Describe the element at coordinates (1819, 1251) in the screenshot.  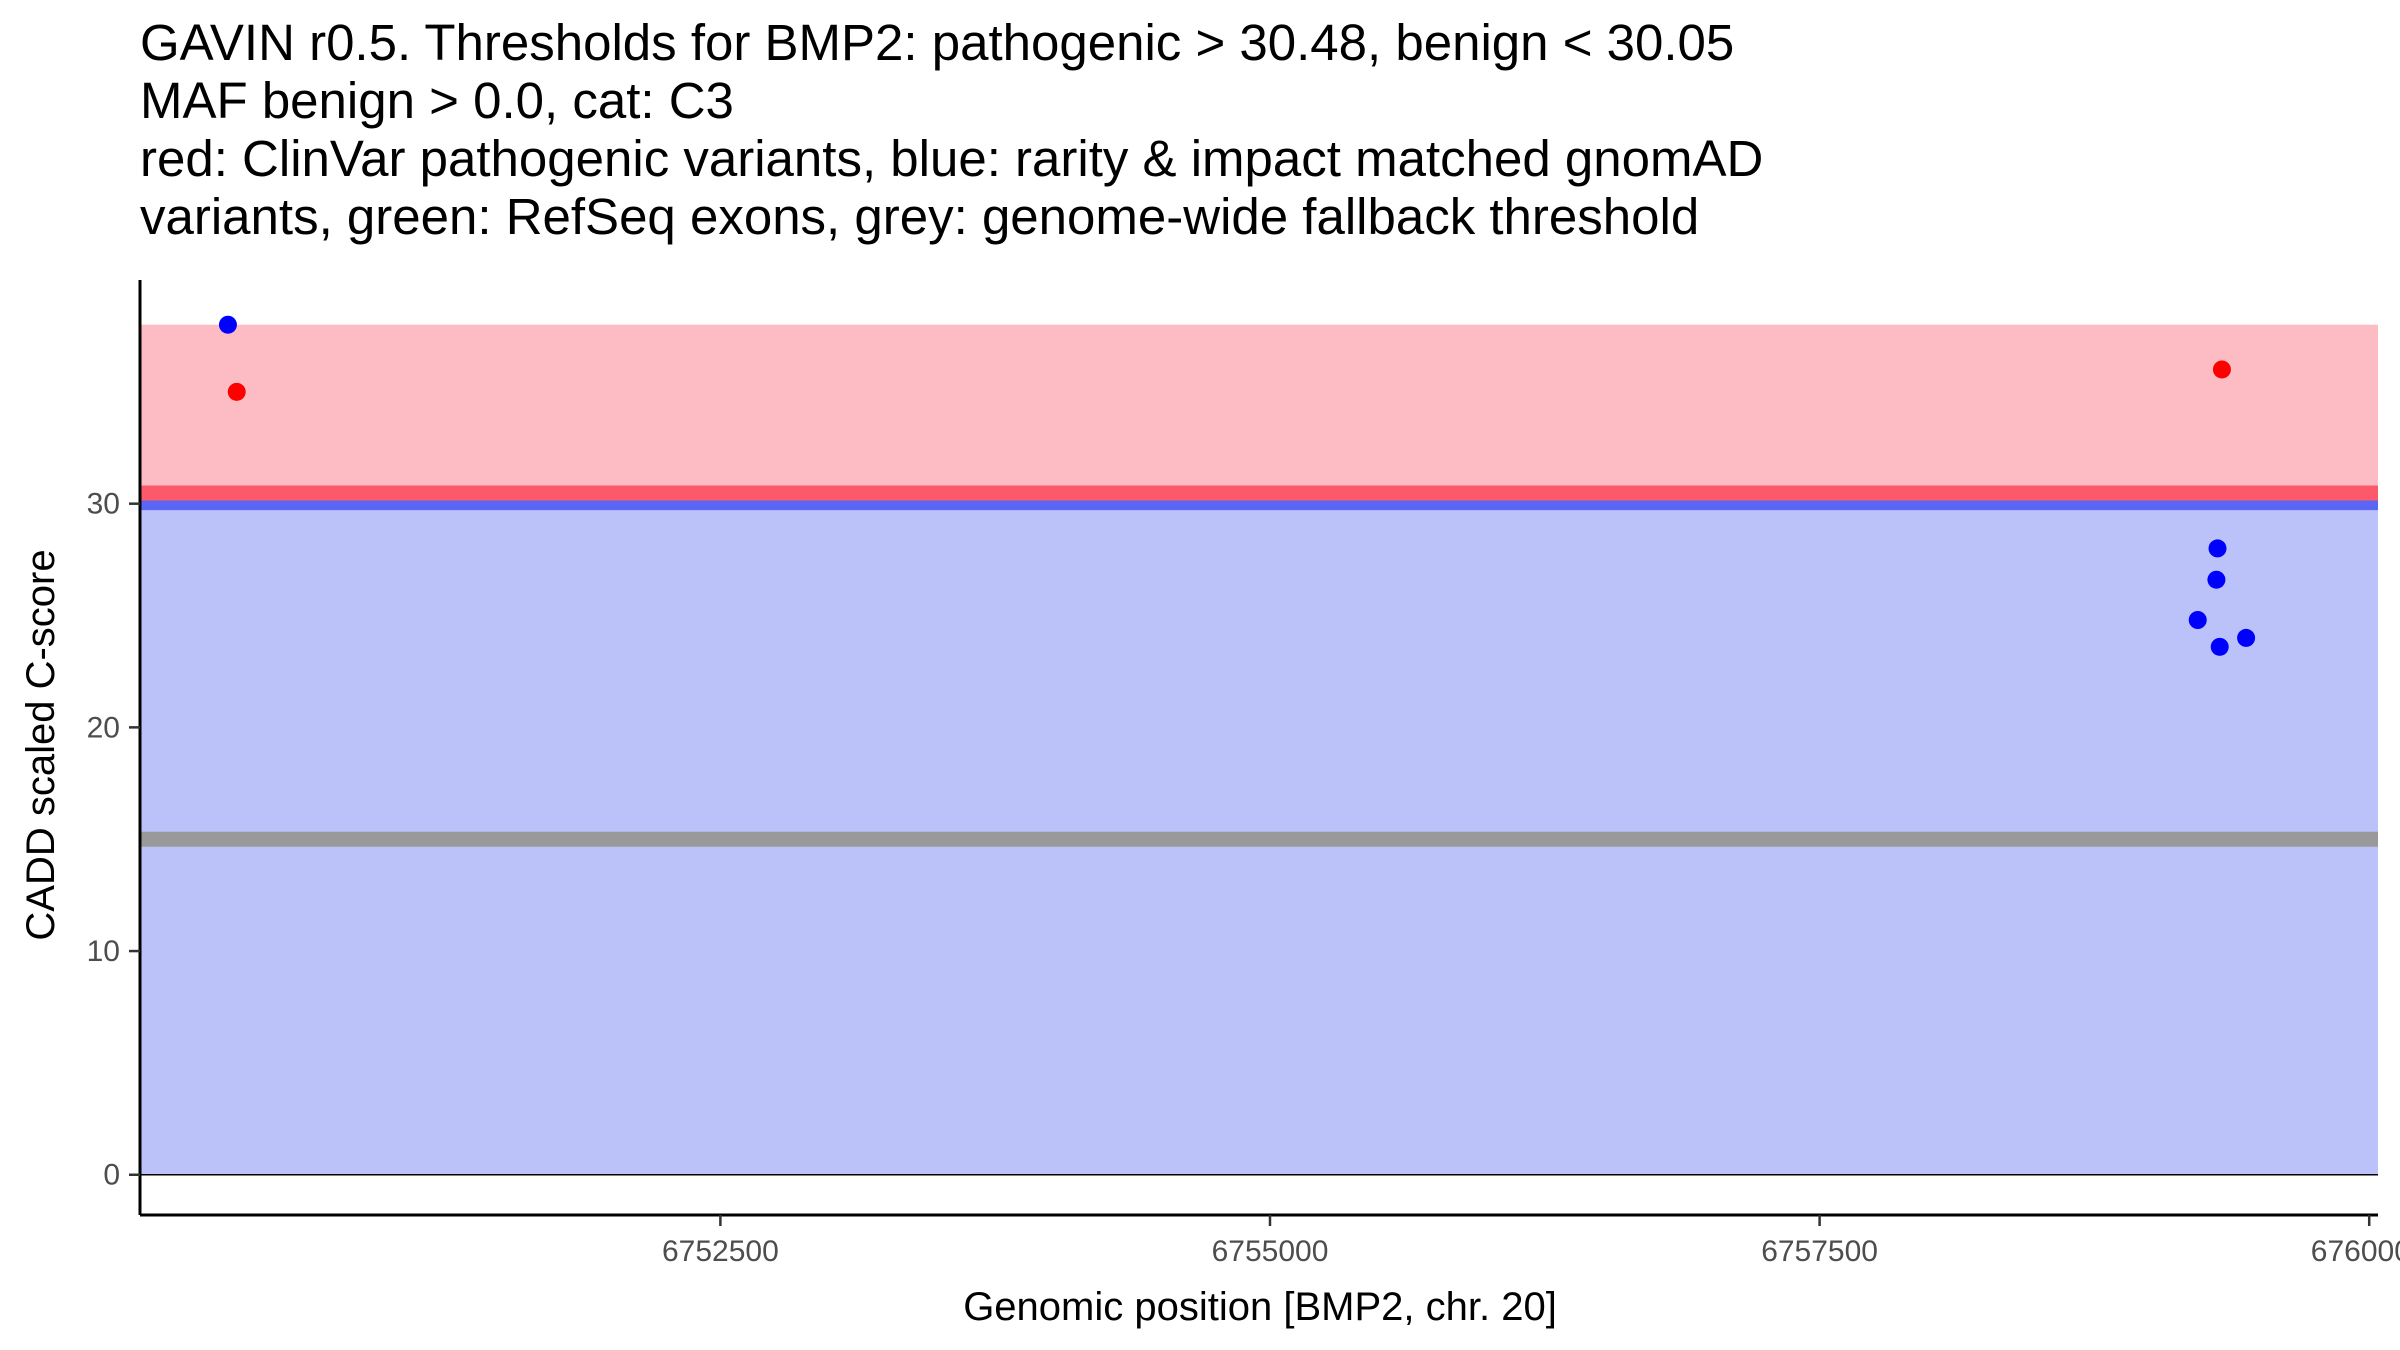
I see `x-tick-label: 6757500` at that location.